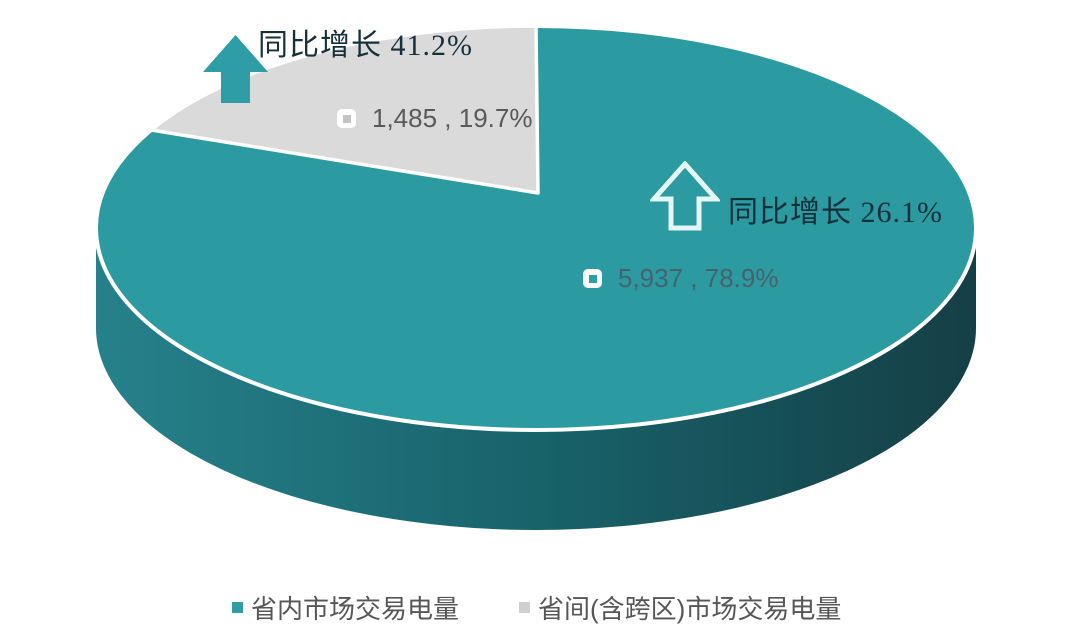  What do you see at coordinates (592, 278) in the screenshot?
I see `legend-key-teal-icon` at bounding box center [592, 278].